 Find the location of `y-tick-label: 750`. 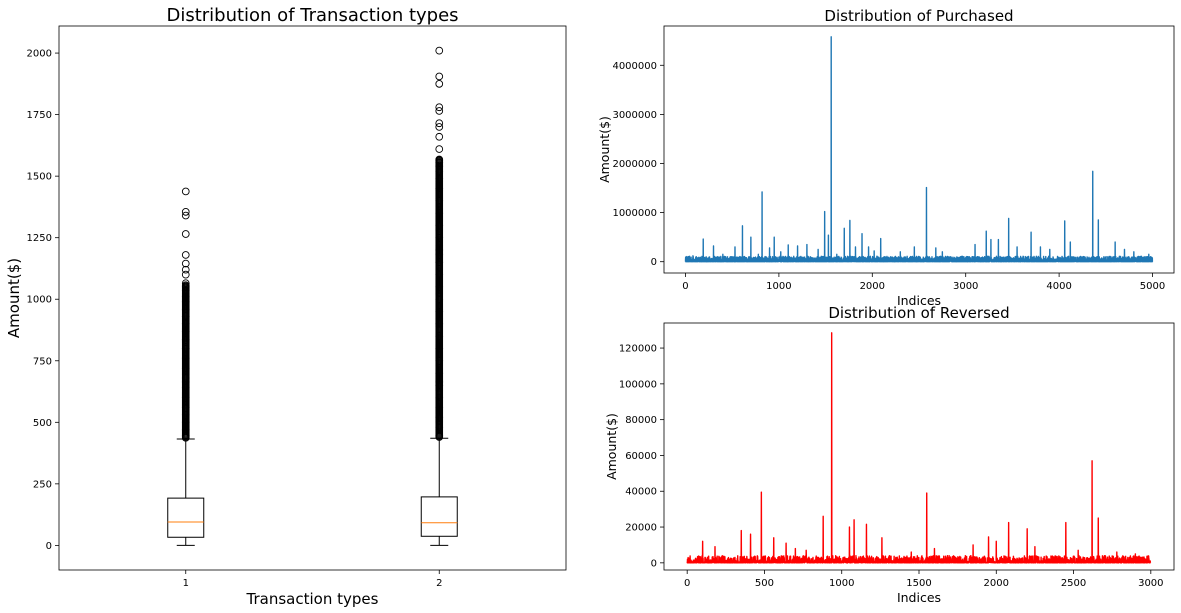

y-tick-label: 750 is located at coordinates (42, 361).